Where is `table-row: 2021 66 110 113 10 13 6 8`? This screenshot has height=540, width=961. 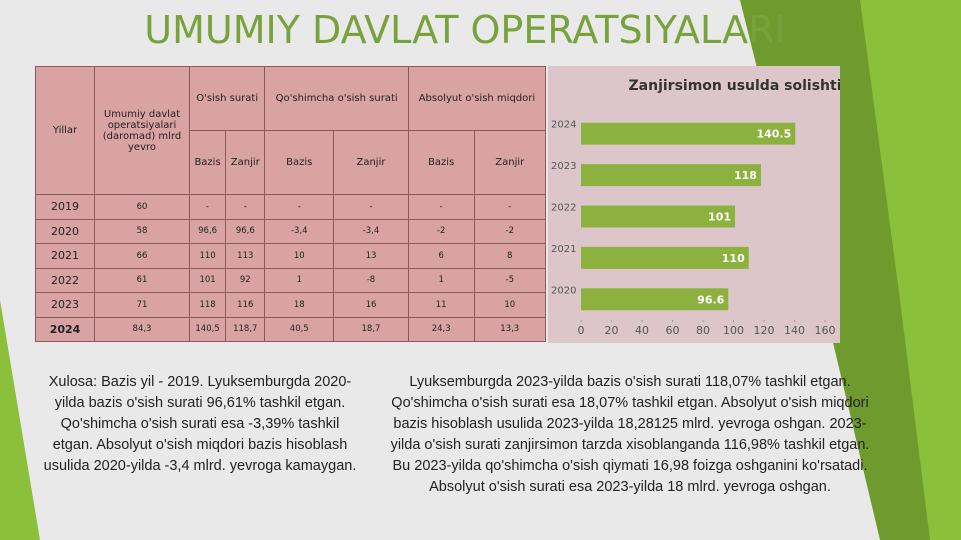
table-row: 2021 66 110 113 10 13 6 8 is located at coordinates (291, 256).